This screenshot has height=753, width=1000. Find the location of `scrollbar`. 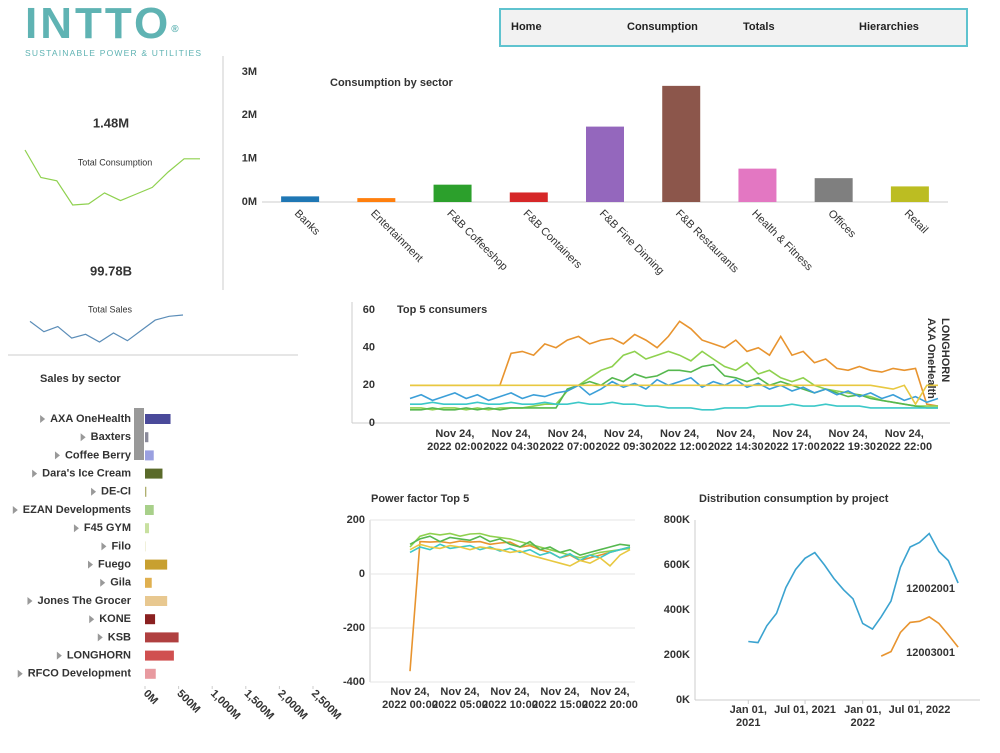

scrollbar is located at coordinates (139, 434).